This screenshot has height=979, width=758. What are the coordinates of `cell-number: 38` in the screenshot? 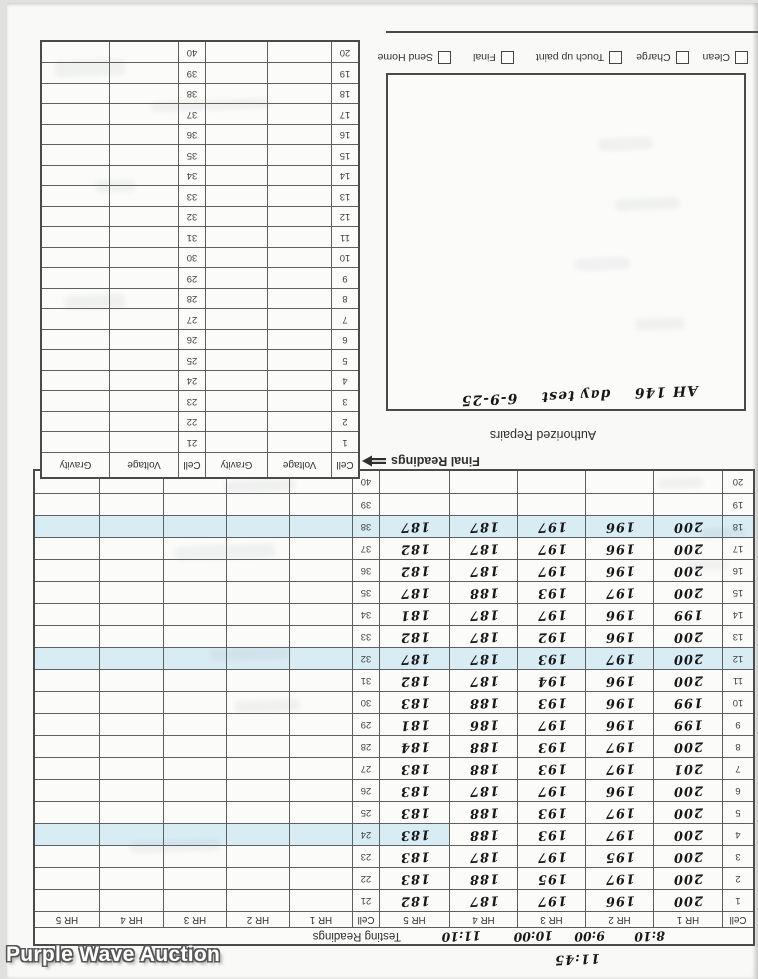 It's located at (365, 526).